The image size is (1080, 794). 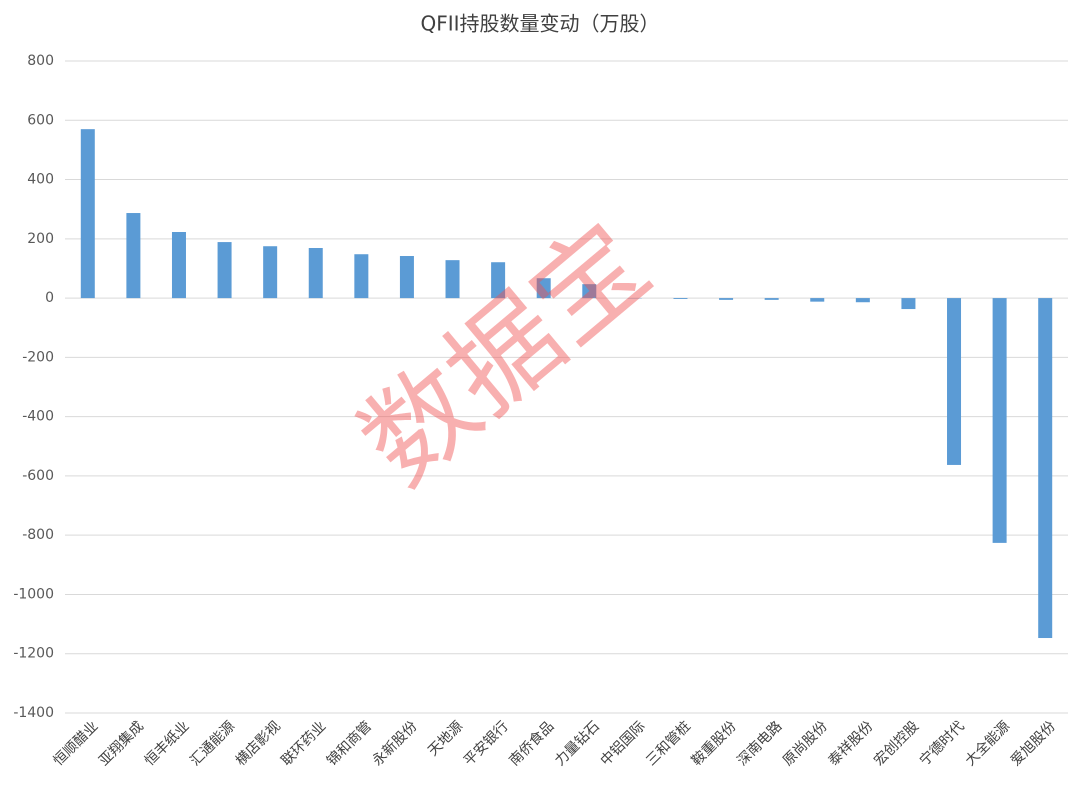 I want to click on x-tick-label: 三和管桩, so click(x=669, y=744).